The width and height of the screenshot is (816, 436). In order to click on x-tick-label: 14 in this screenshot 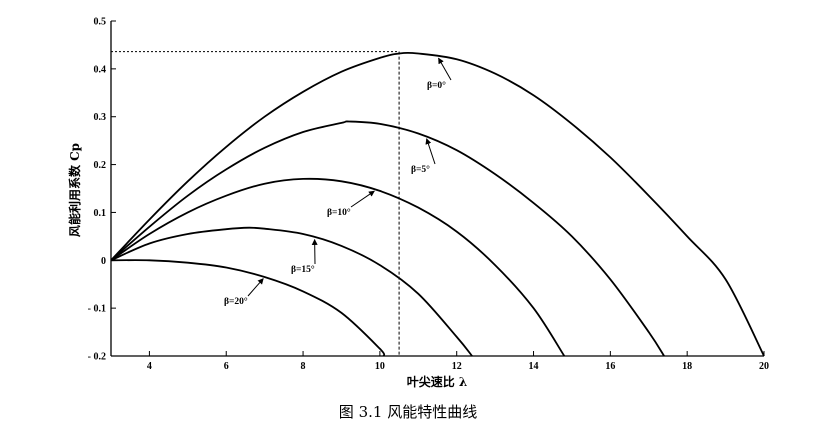, I will do `click(534, 366)`.